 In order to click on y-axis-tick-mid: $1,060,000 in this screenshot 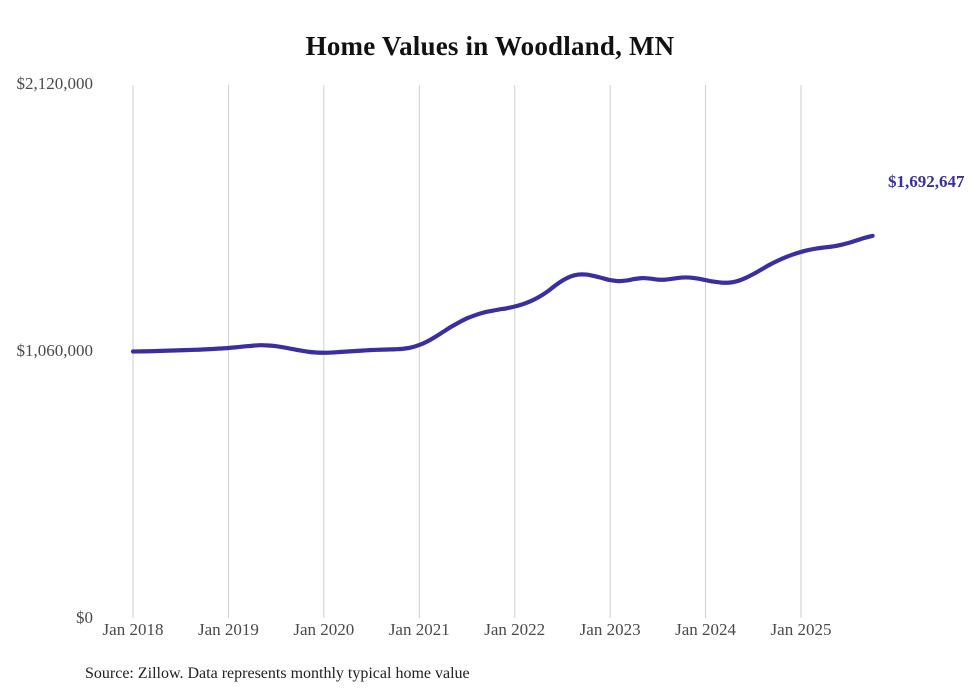, I will do `click(55, 350)`.